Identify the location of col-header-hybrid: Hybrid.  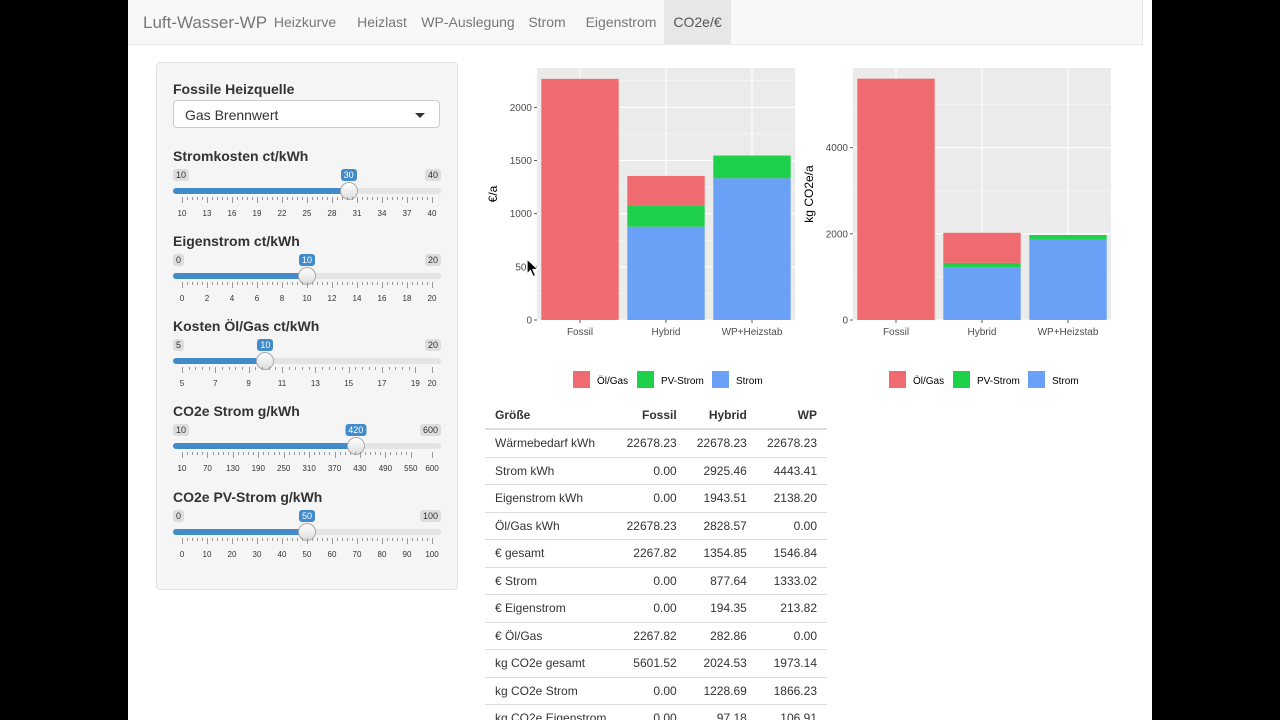
(721, 415).